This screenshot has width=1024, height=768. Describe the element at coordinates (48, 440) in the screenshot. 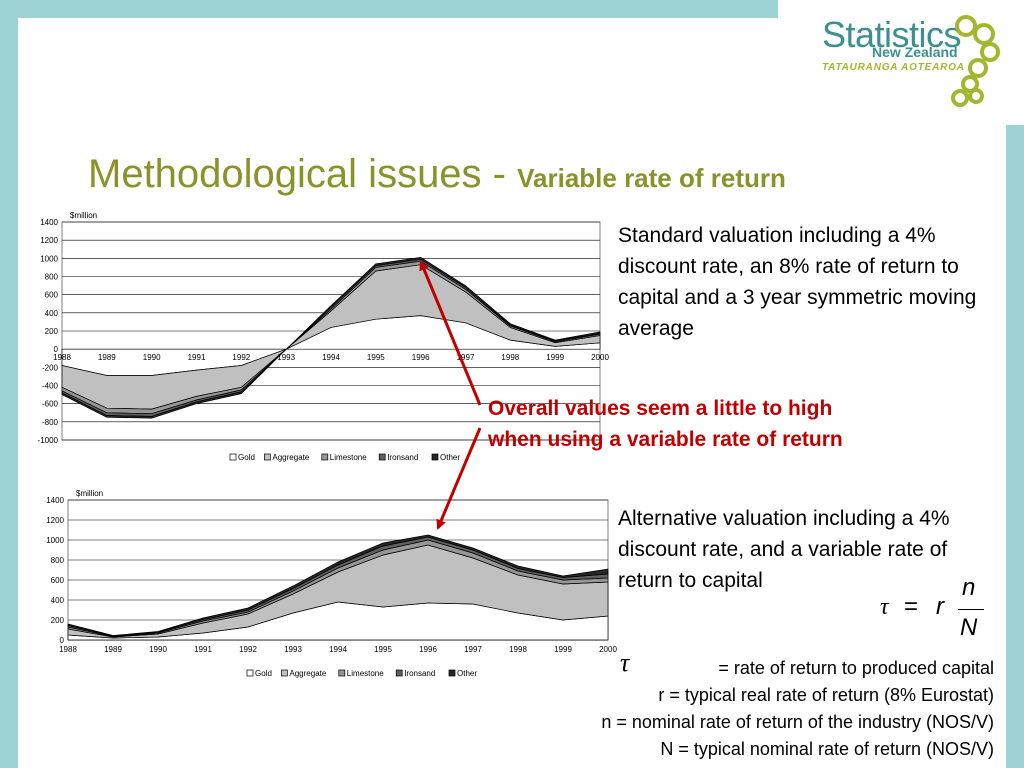

I see `y-tick-label: -1000` at that location.